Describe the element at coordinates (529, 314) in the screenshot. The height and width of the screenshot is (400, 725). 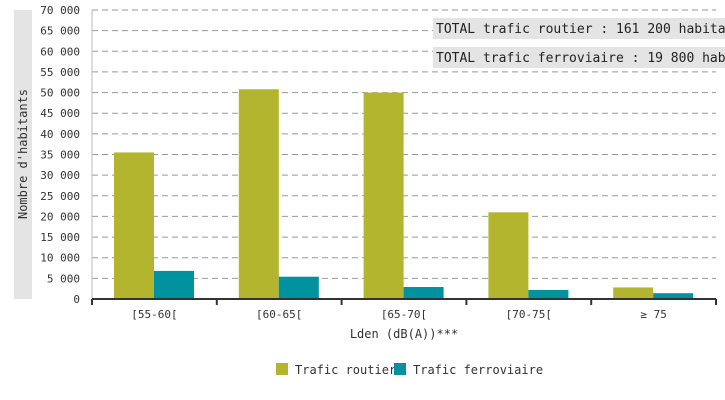
I see `x-tick-label: [70-75[` at that location.